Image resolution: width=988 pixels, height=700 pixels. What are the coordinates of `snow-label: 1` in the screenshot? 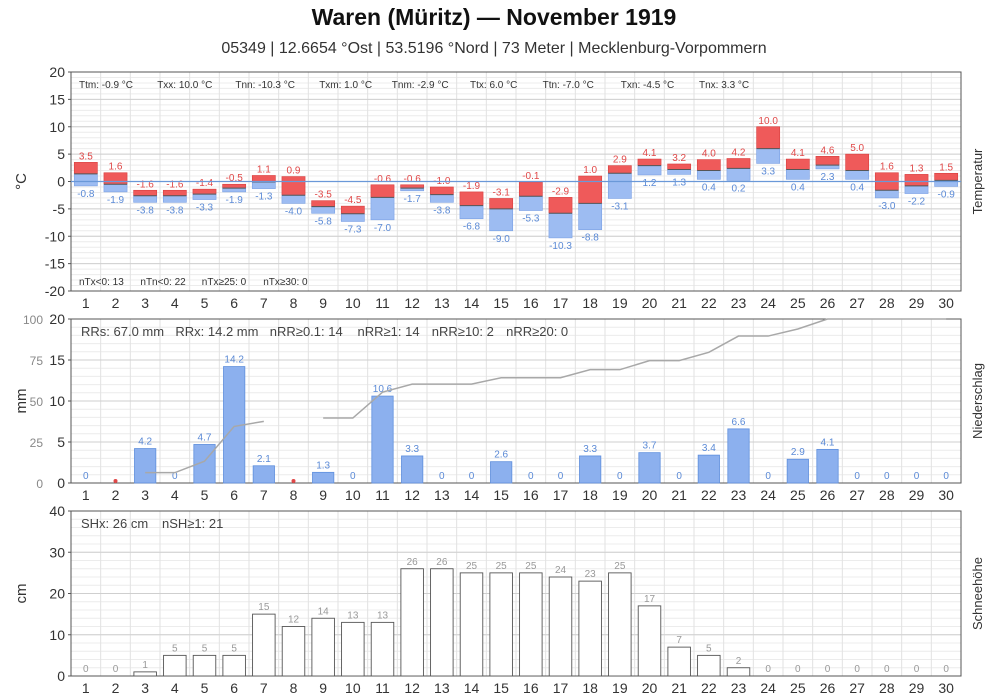 It's located at (145, 665).